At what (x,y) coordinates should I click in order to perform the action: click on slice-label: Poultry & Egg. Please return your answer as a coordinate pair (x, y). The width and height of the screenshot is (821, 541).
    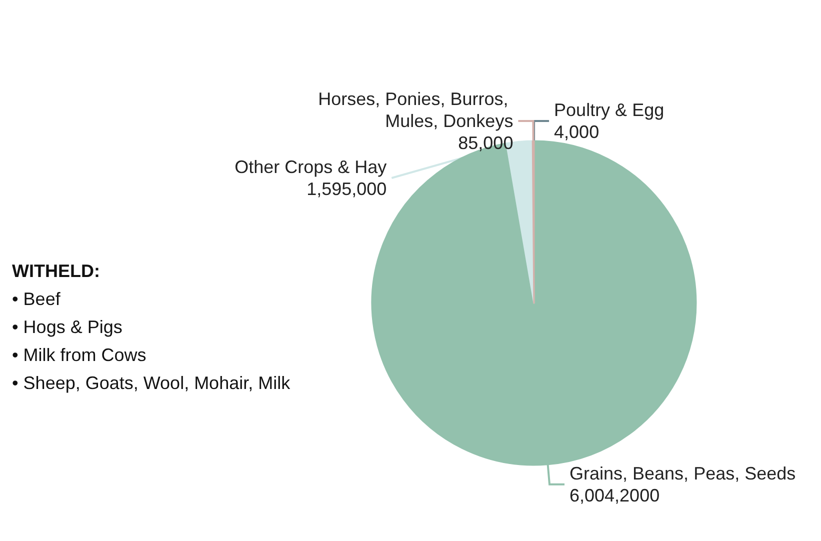
    Looking at the image, I should click on (609, 110).